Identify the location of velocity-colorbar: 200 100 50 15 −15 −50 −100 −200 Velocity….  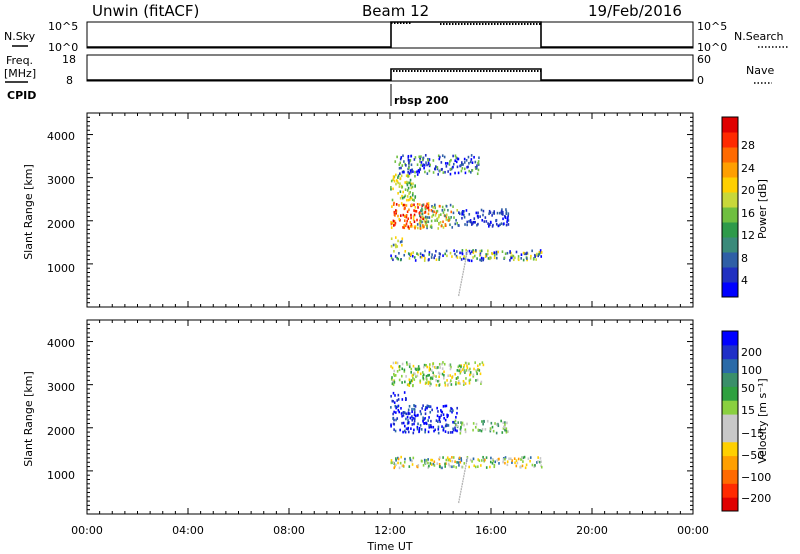
(746, 421).